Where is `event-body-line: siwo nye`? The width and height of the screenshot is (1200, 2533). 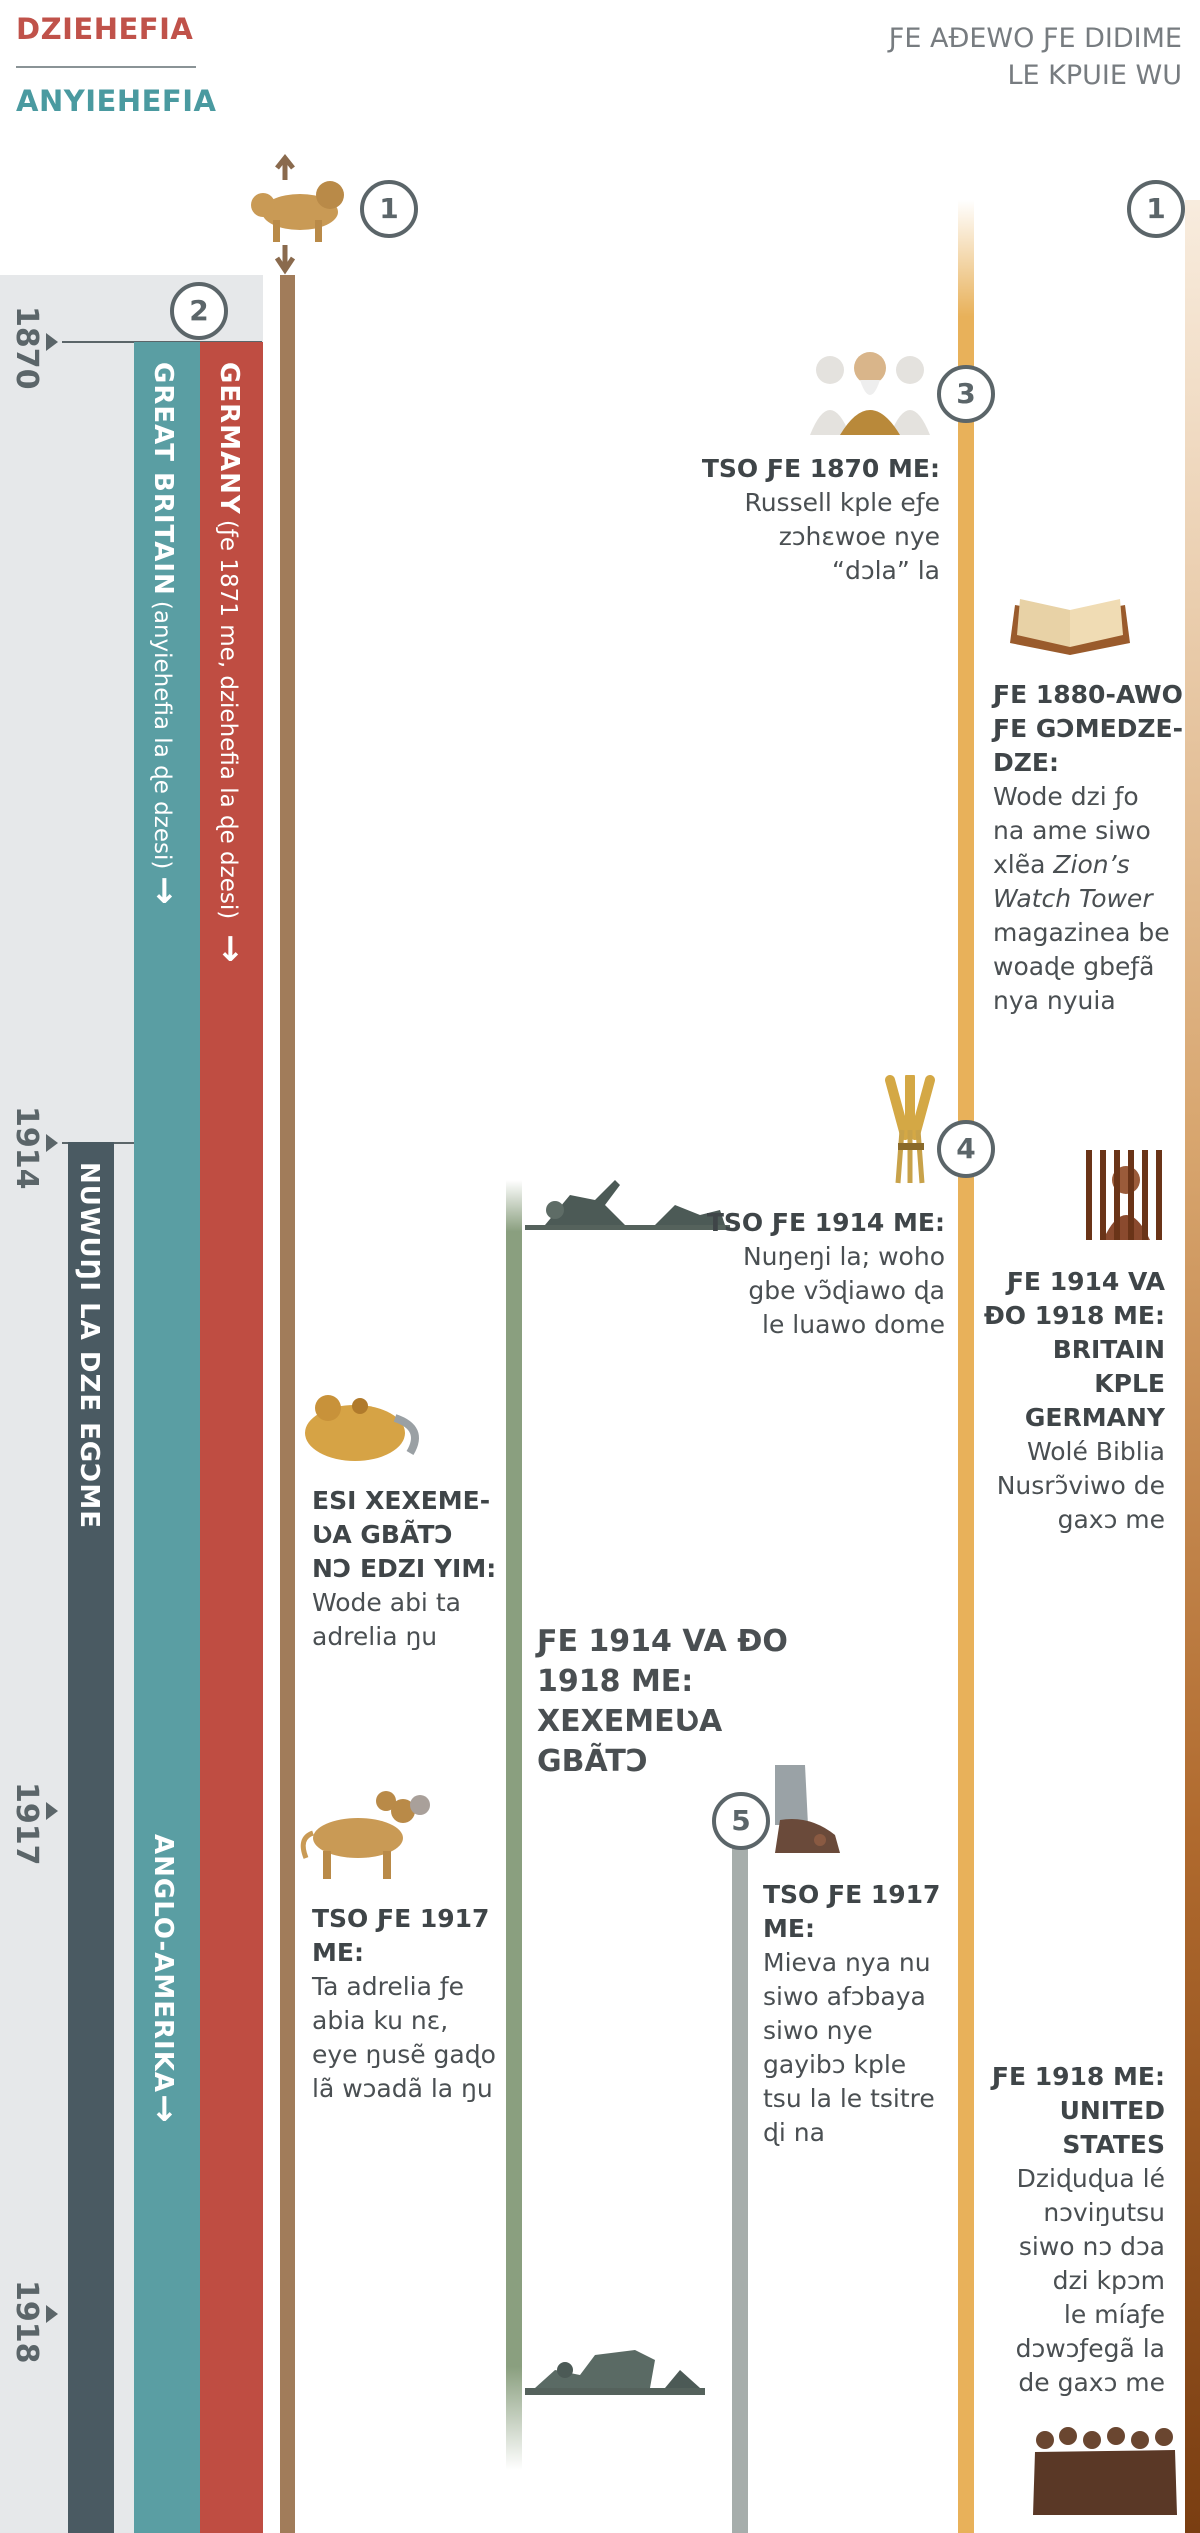
event-body-line: siwo nye is located at coordinates (818, 2030).